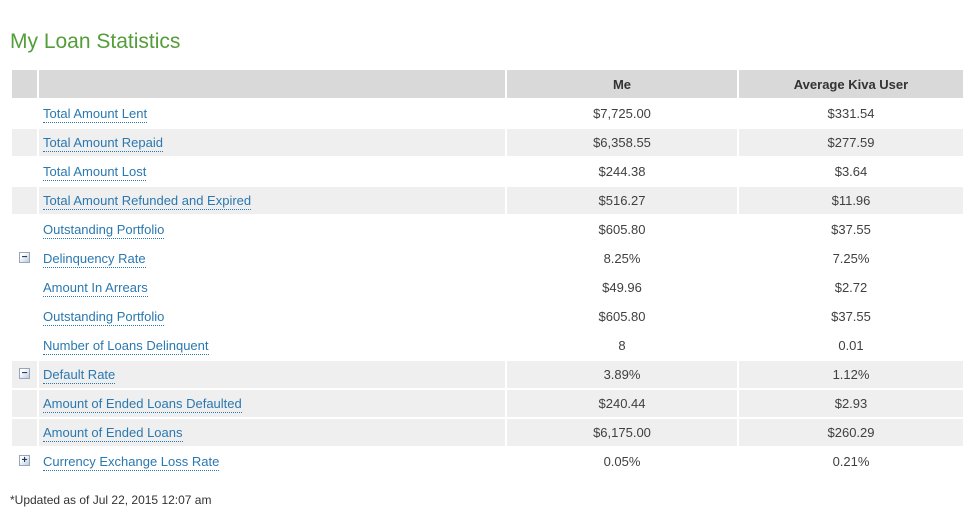 This screenshot has width=965, height=514. Describe the element at coordinates (147, 201) in the screenshot. I see `row-label-link: Total Amount Refunded and Expired` at that location.